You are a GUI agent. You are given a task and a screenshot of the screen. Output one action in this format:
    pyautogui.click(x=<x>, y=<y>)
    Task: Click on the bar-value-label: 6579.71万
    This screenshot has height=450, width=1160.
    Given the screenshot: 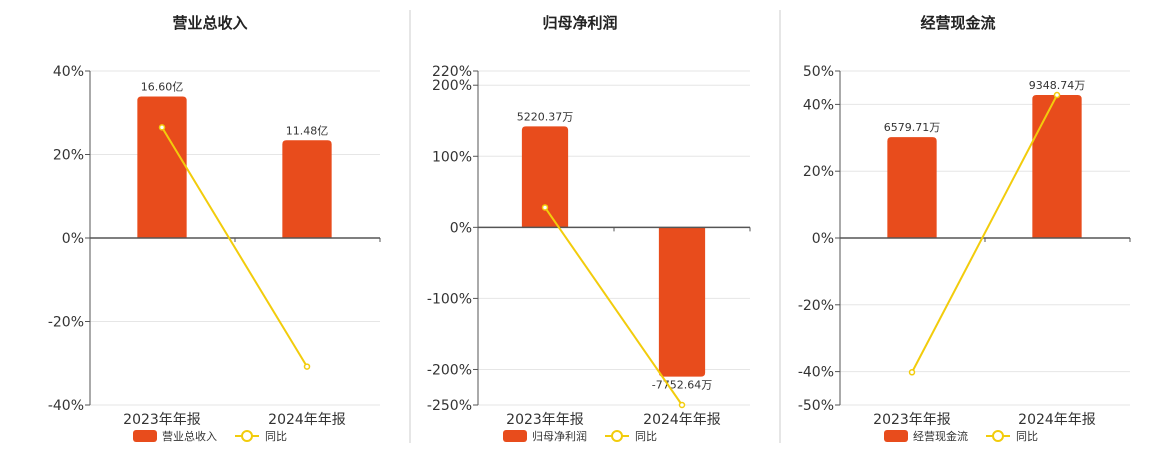 What is the action you would take?
    pyautogui.click(x=912, y=127)
    